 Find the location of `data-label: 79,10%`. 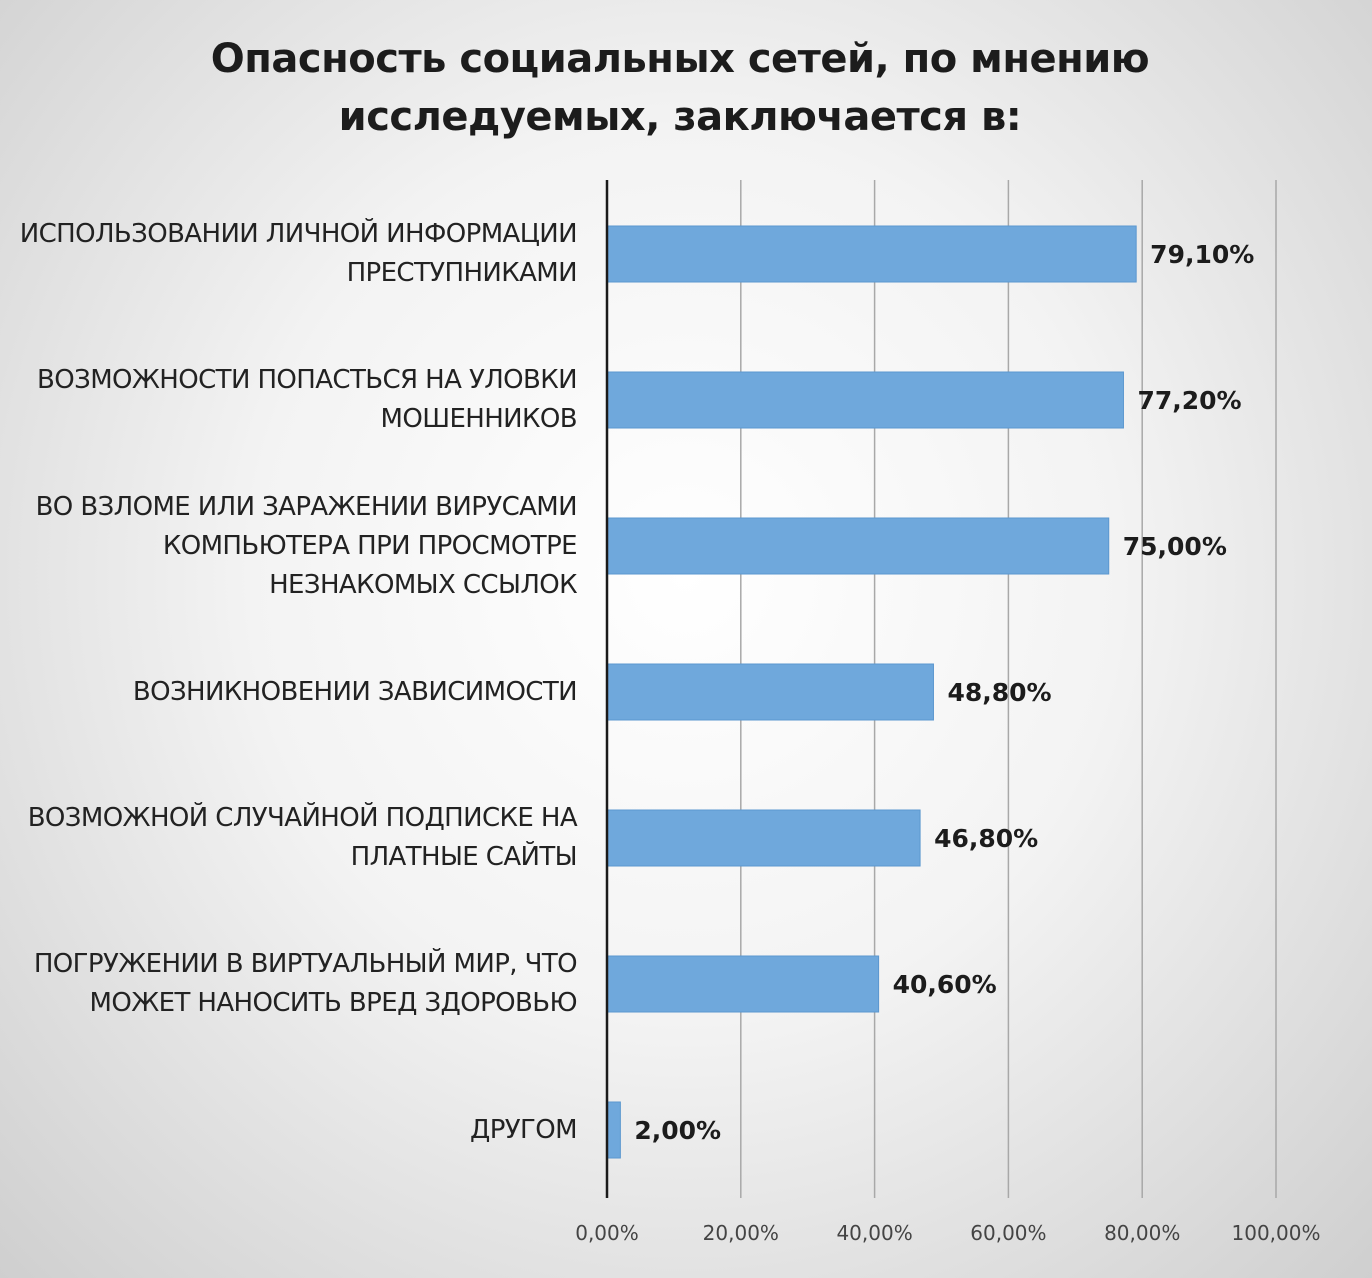

data-label: 79,10% is located at coordinates (1202, 254).